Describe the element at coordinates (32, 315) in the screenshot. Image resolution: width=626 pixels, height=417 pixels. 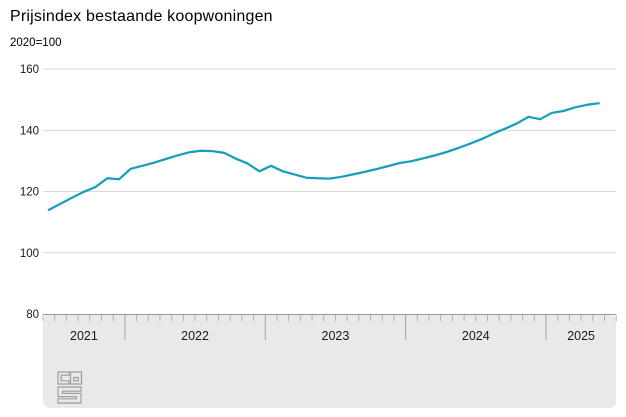
I see `y-tick-label-80: 80` at that location.